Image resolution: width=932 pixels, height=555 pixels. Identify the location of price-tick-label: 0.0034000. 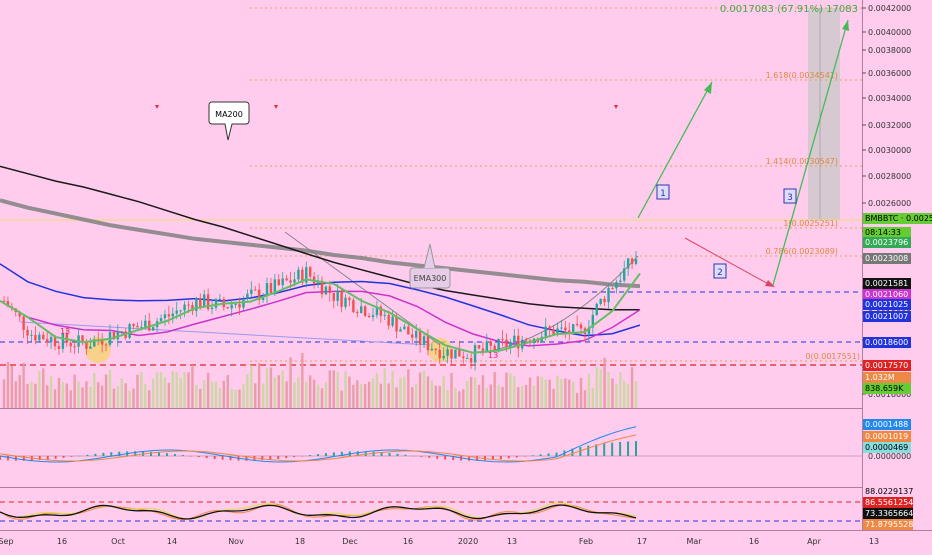
(889, 98).